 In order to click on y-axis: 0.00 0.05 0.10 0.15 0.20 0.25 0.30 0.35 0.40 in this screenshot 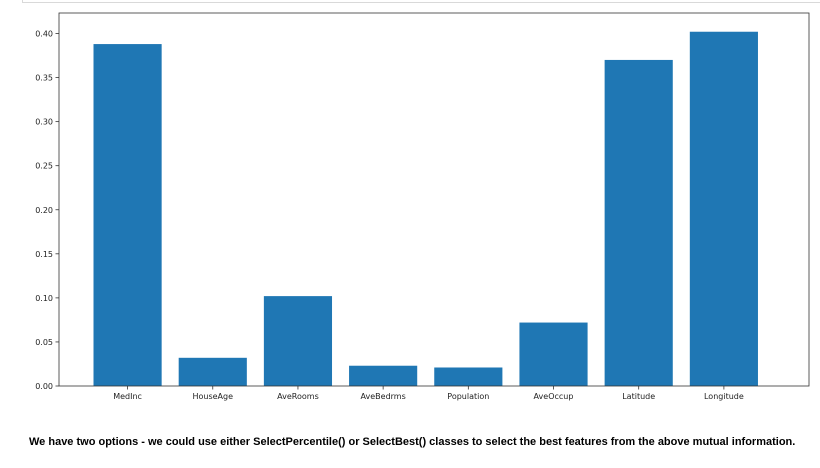, I will do `click(47, 210)`.